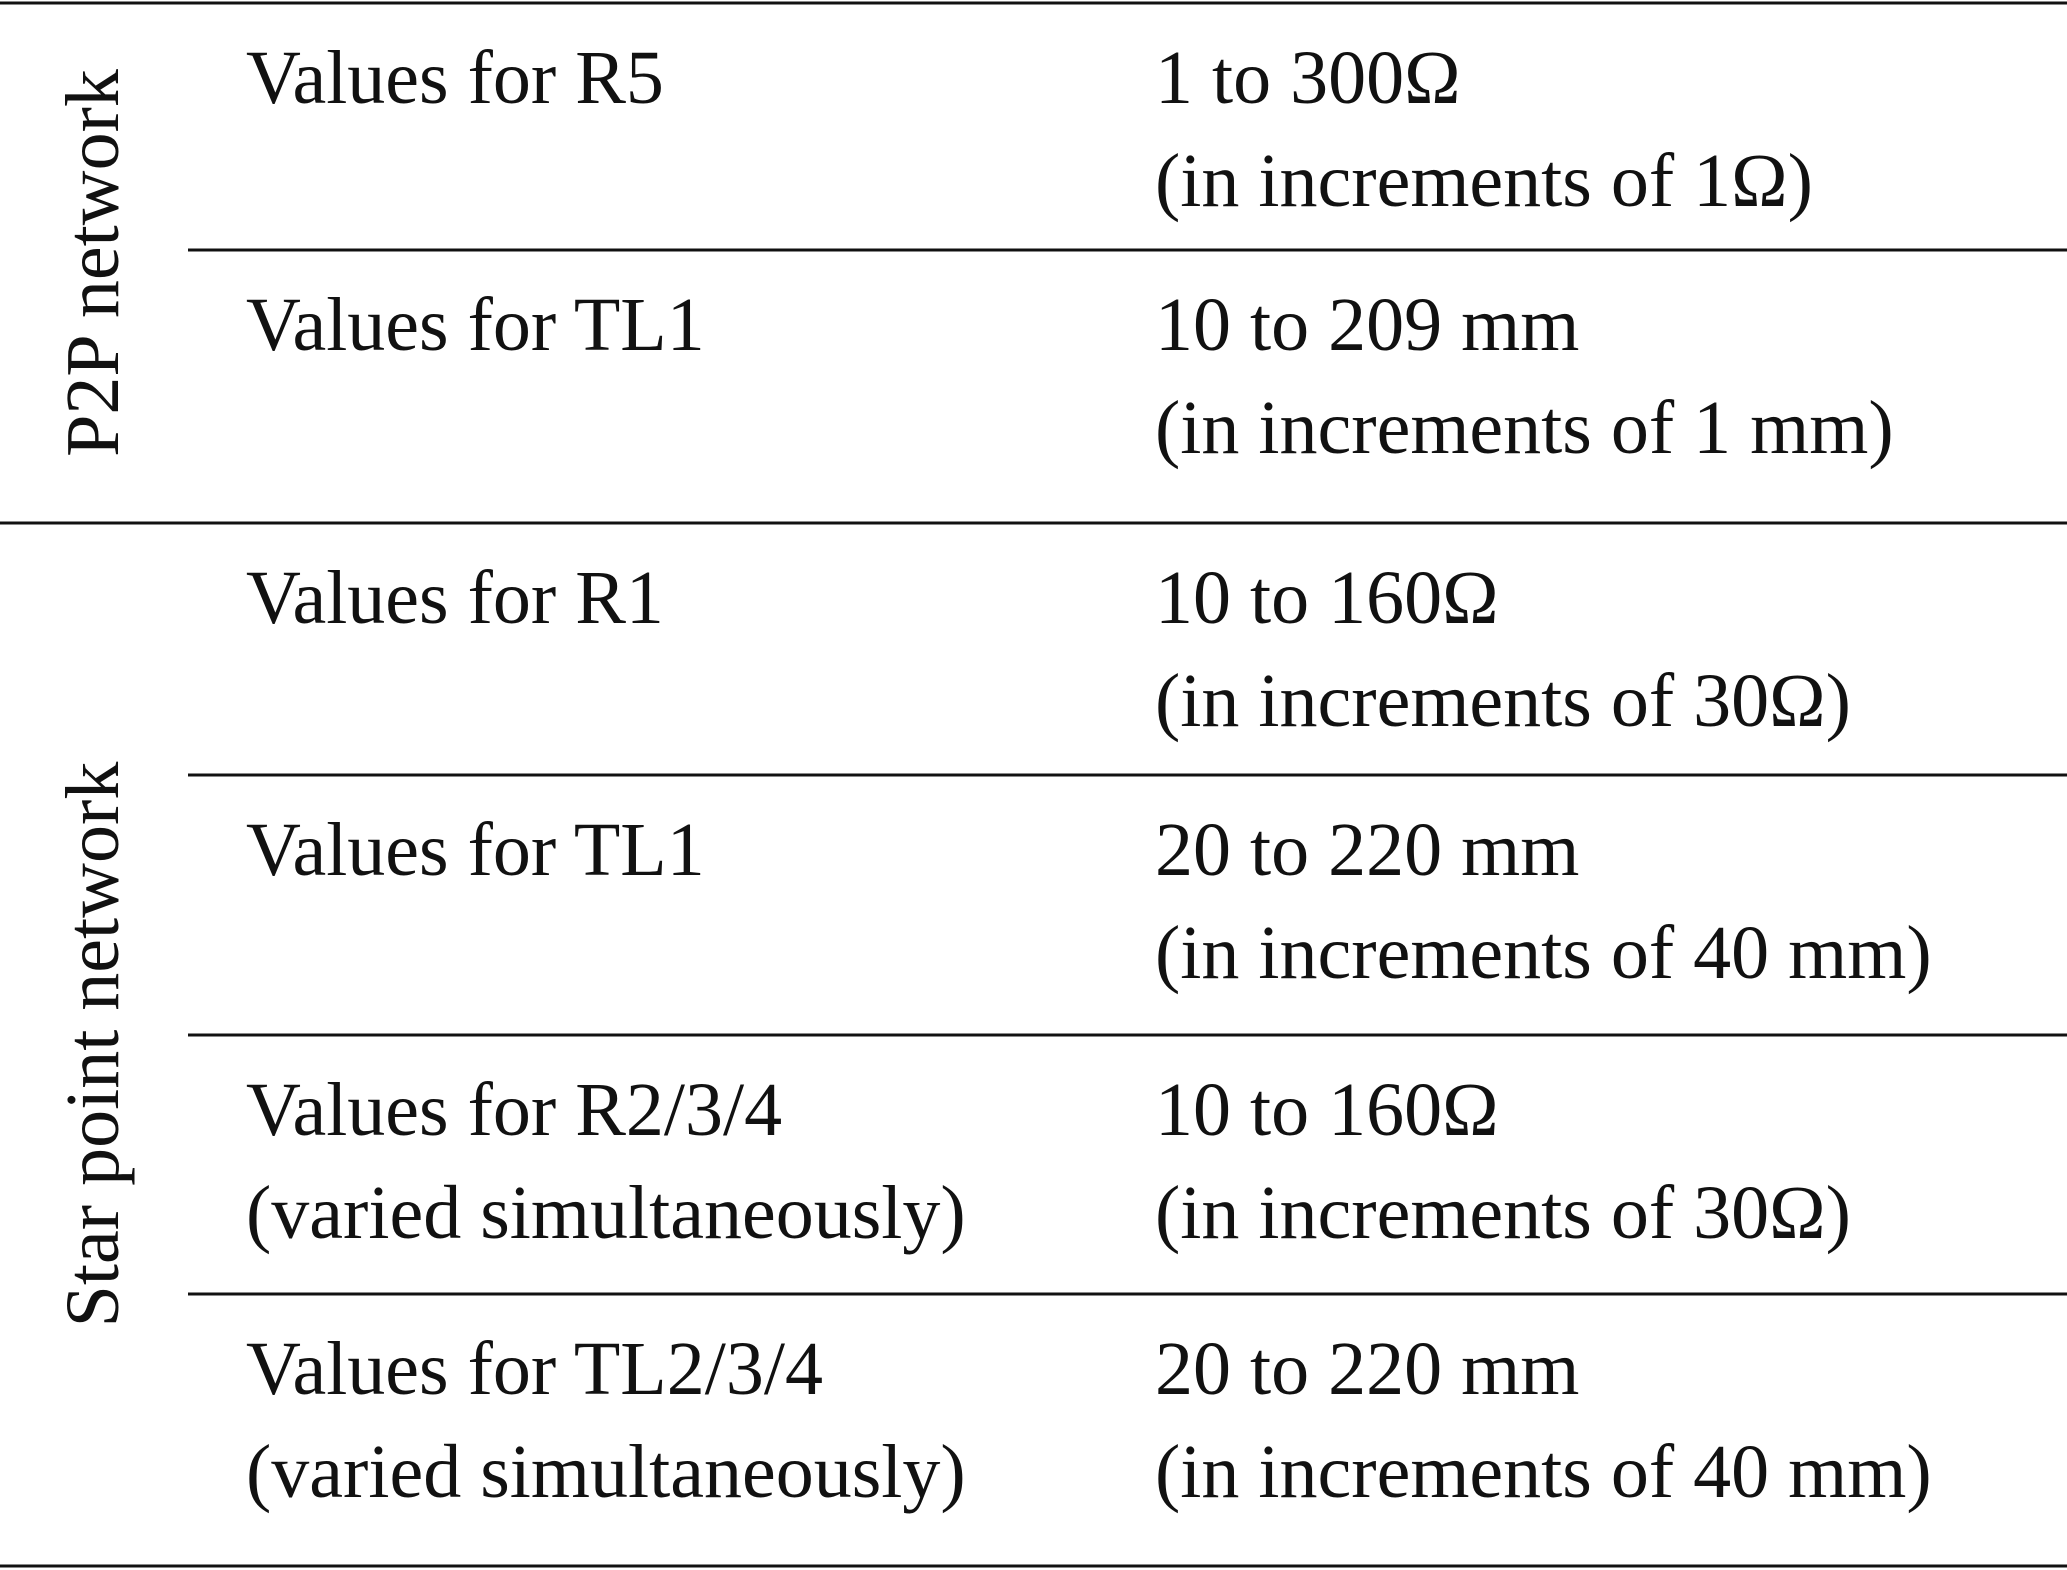 This screenshot has width=2067, height=1570. Describe the element at coordinates (93, 263) in the screenshot. I see `group-label: P2P network` at that location.